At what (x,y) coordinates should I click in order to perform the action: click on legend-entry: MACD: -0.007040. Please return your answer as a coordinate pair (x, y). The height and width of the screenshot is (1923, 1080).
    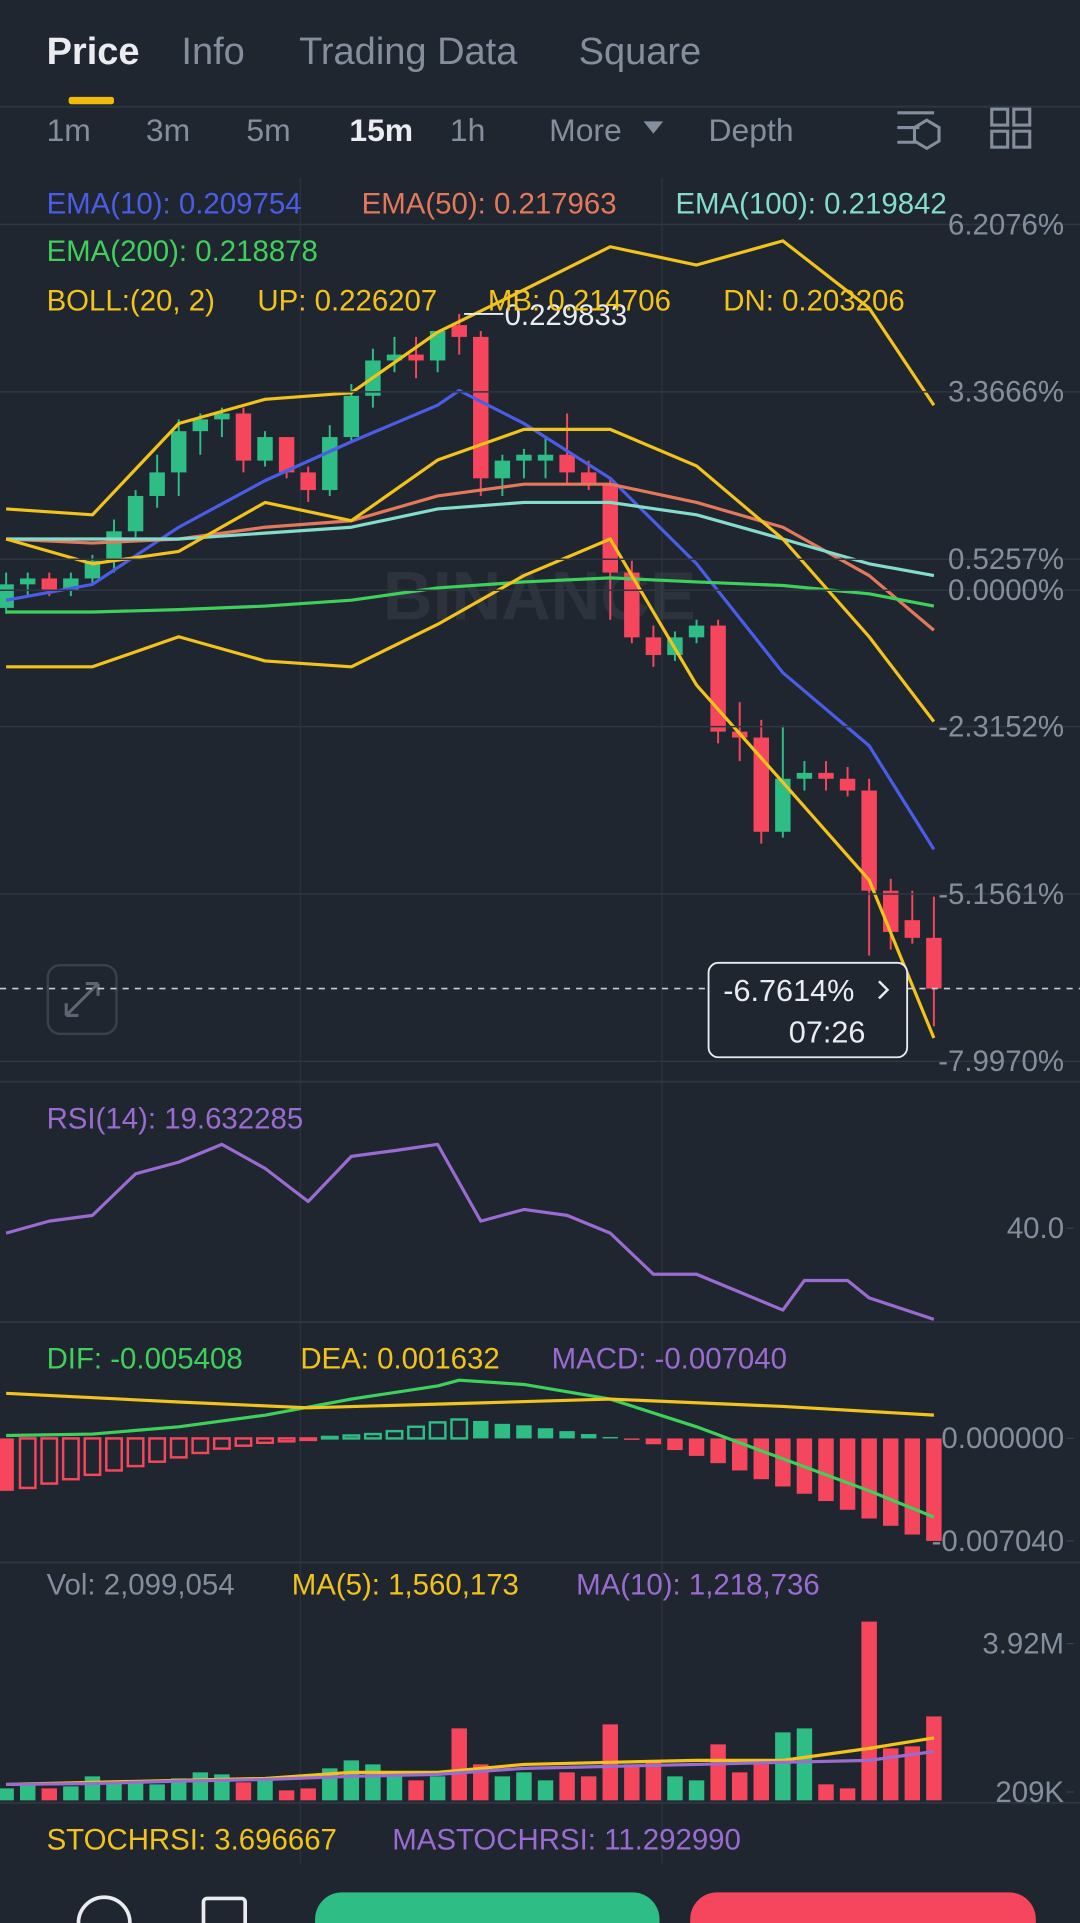
    Looking at the image, I should click on (669, 1359).